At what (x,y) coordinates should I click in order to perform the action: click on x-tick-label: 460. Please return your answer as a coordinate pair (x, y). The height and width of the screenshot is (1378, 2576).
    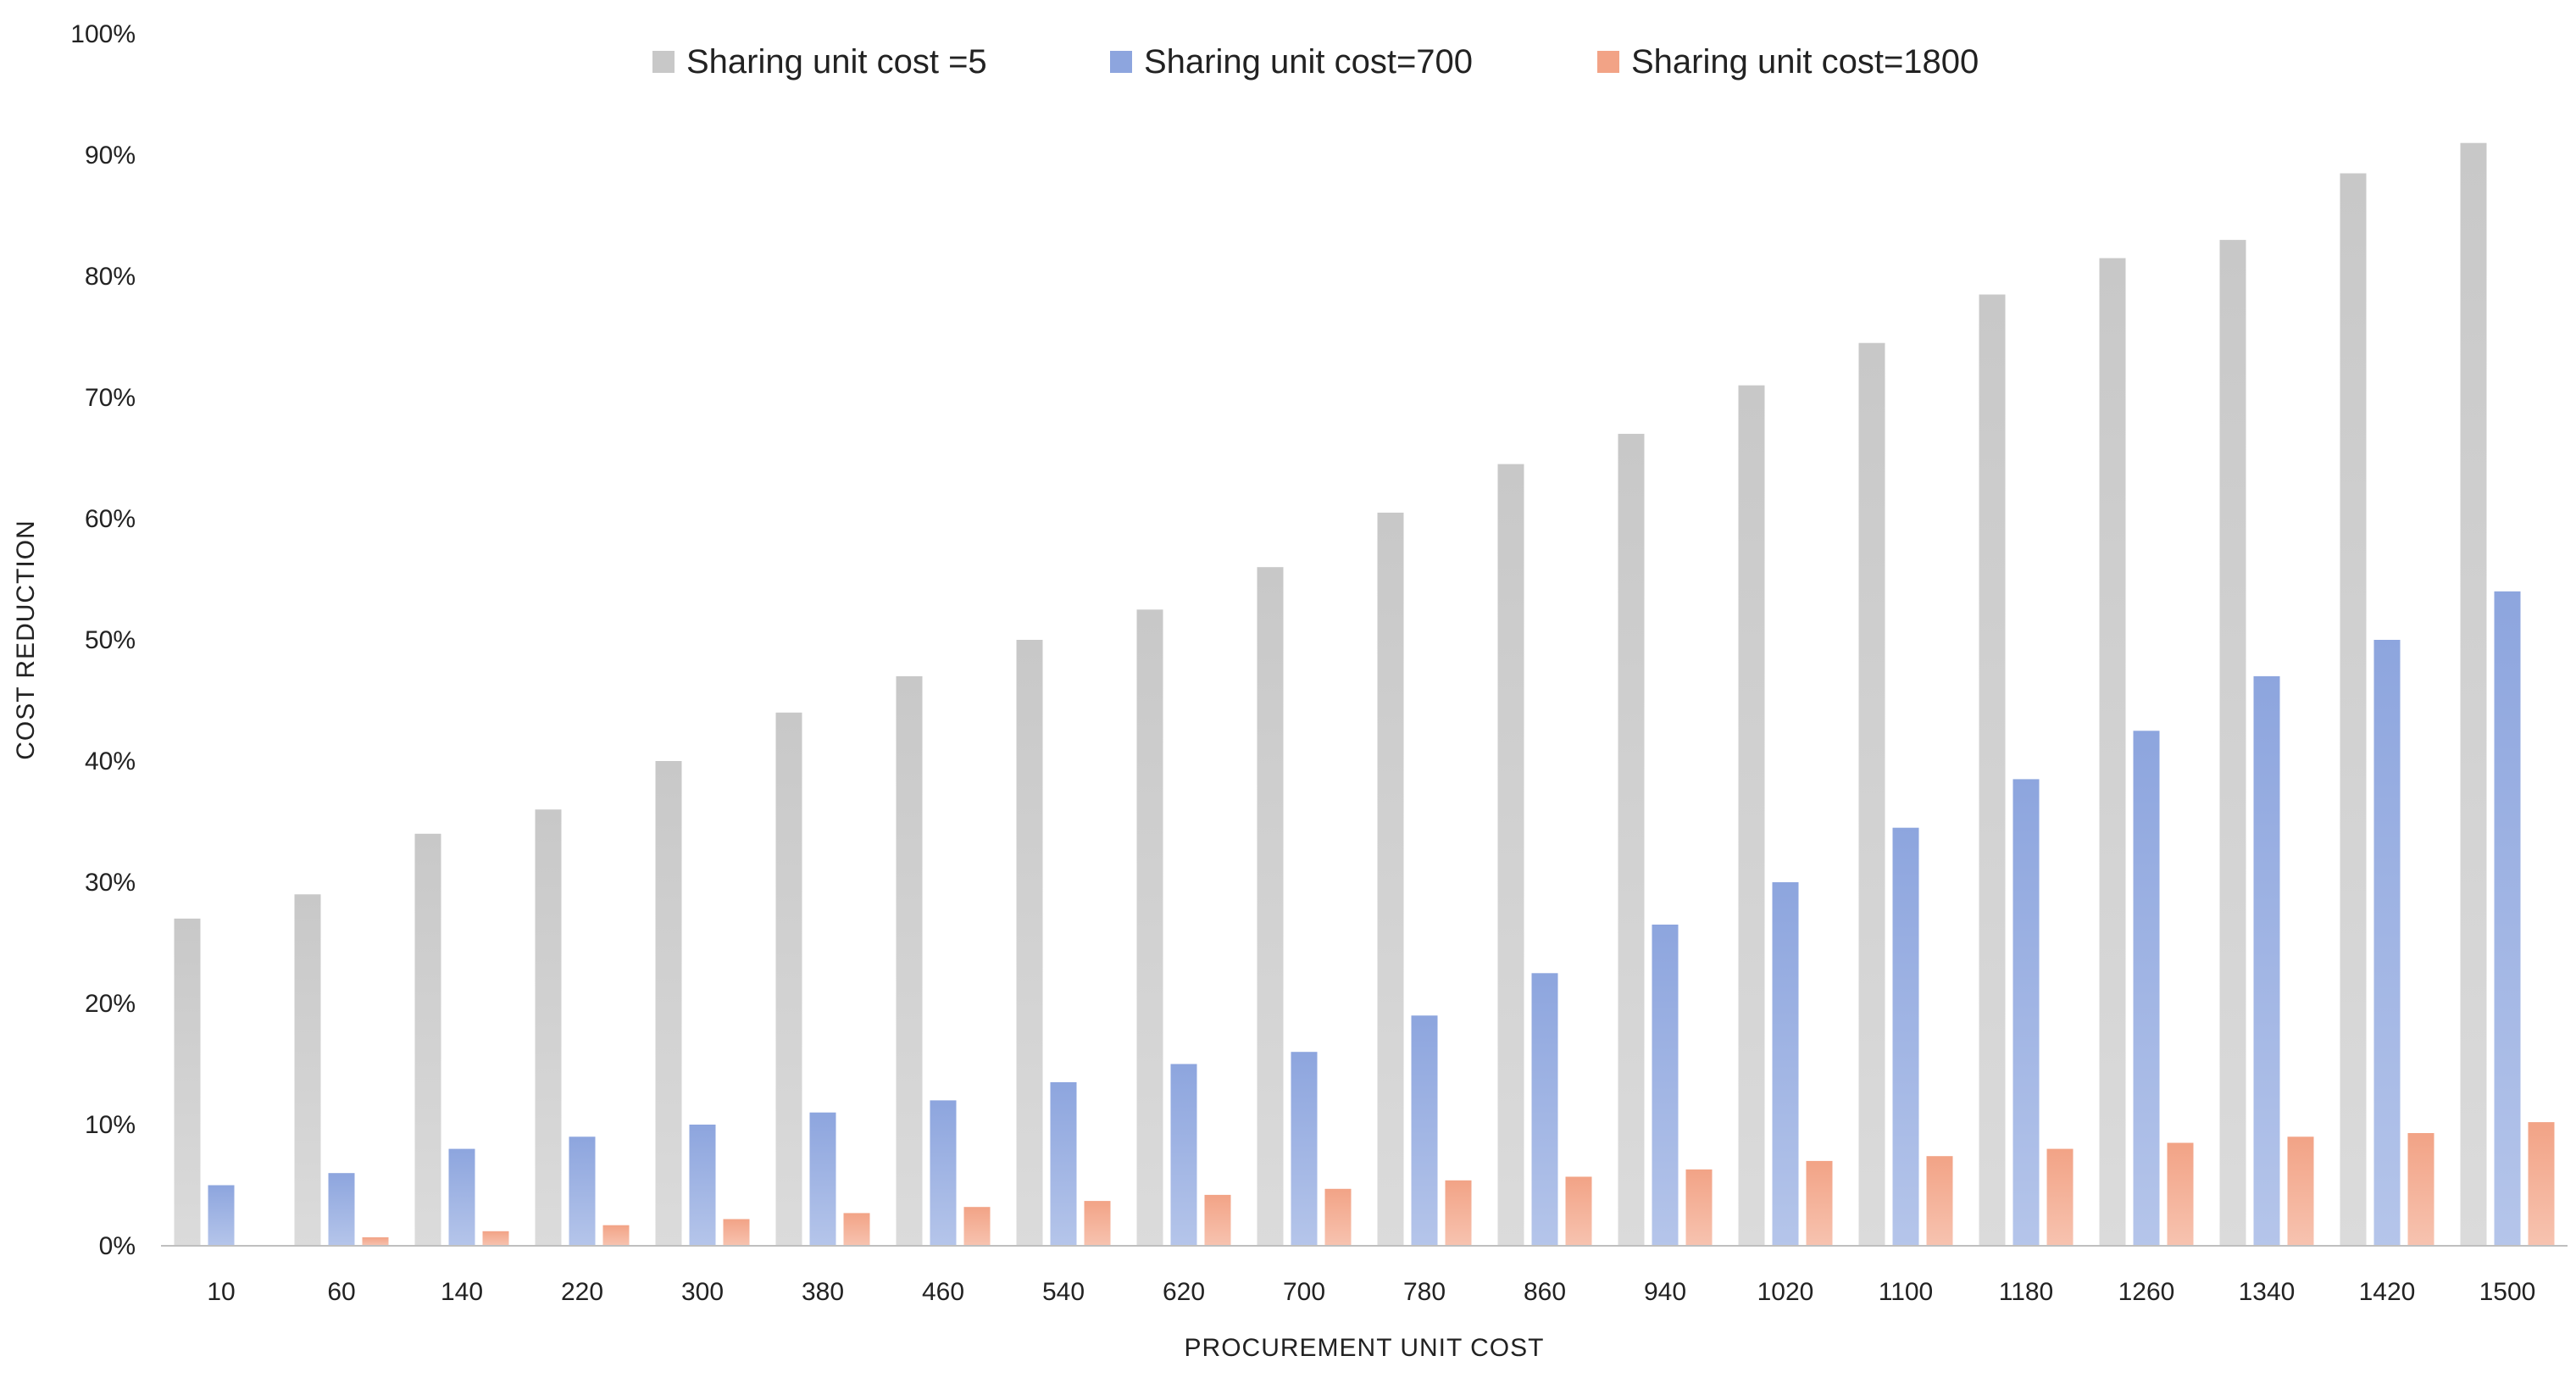
    Looking at the image, I should click on (943, 1292).